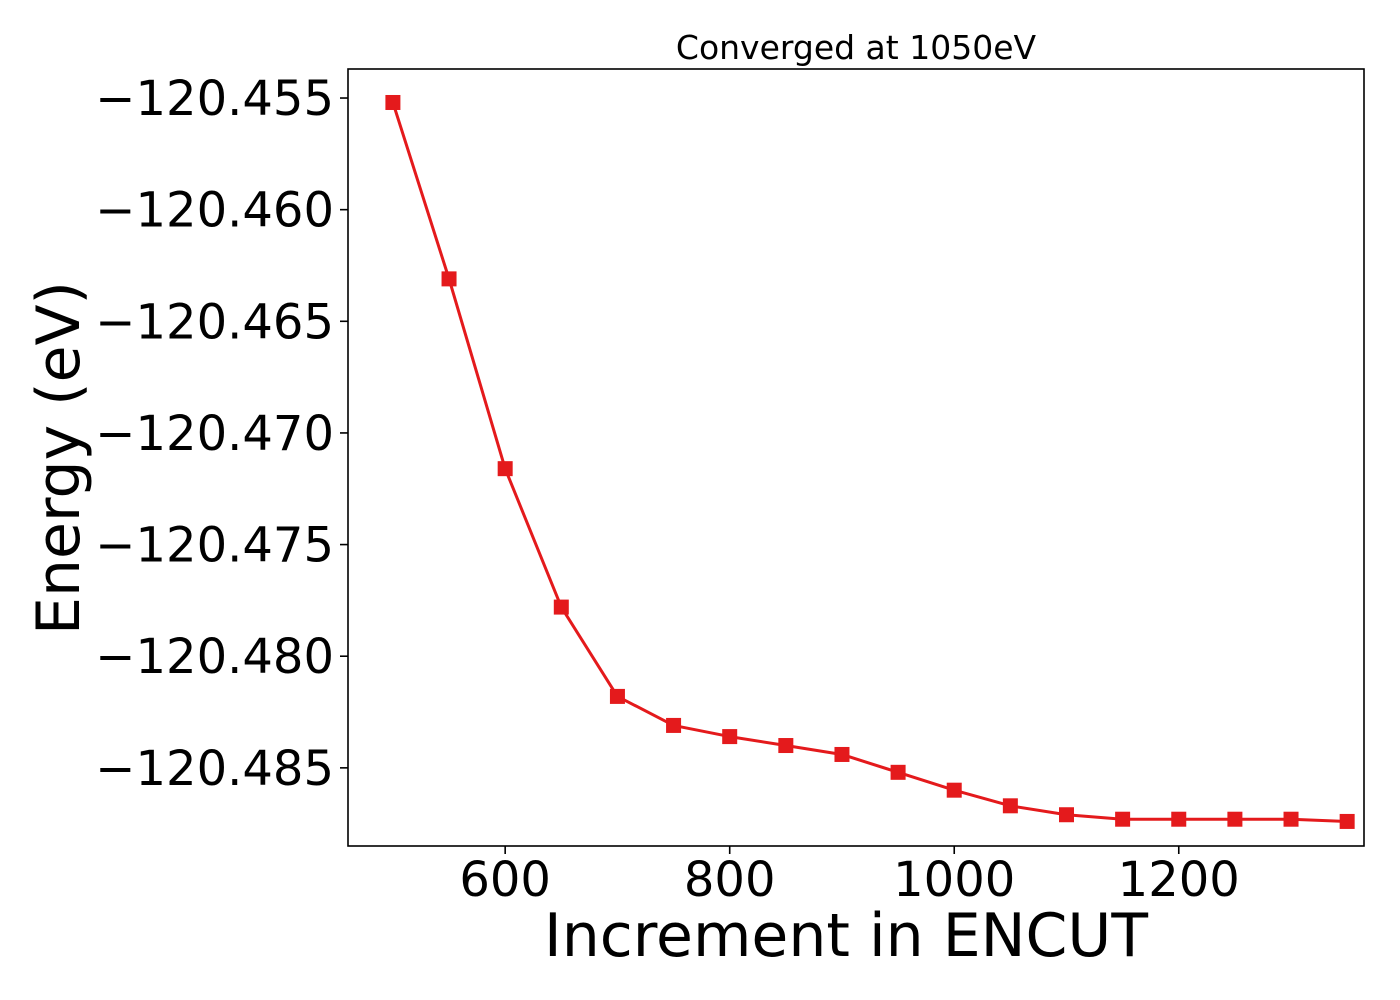 This screenshot has width=1400, height=1000. I want to click on y-tick-label: −120.480, so click(214, 657).